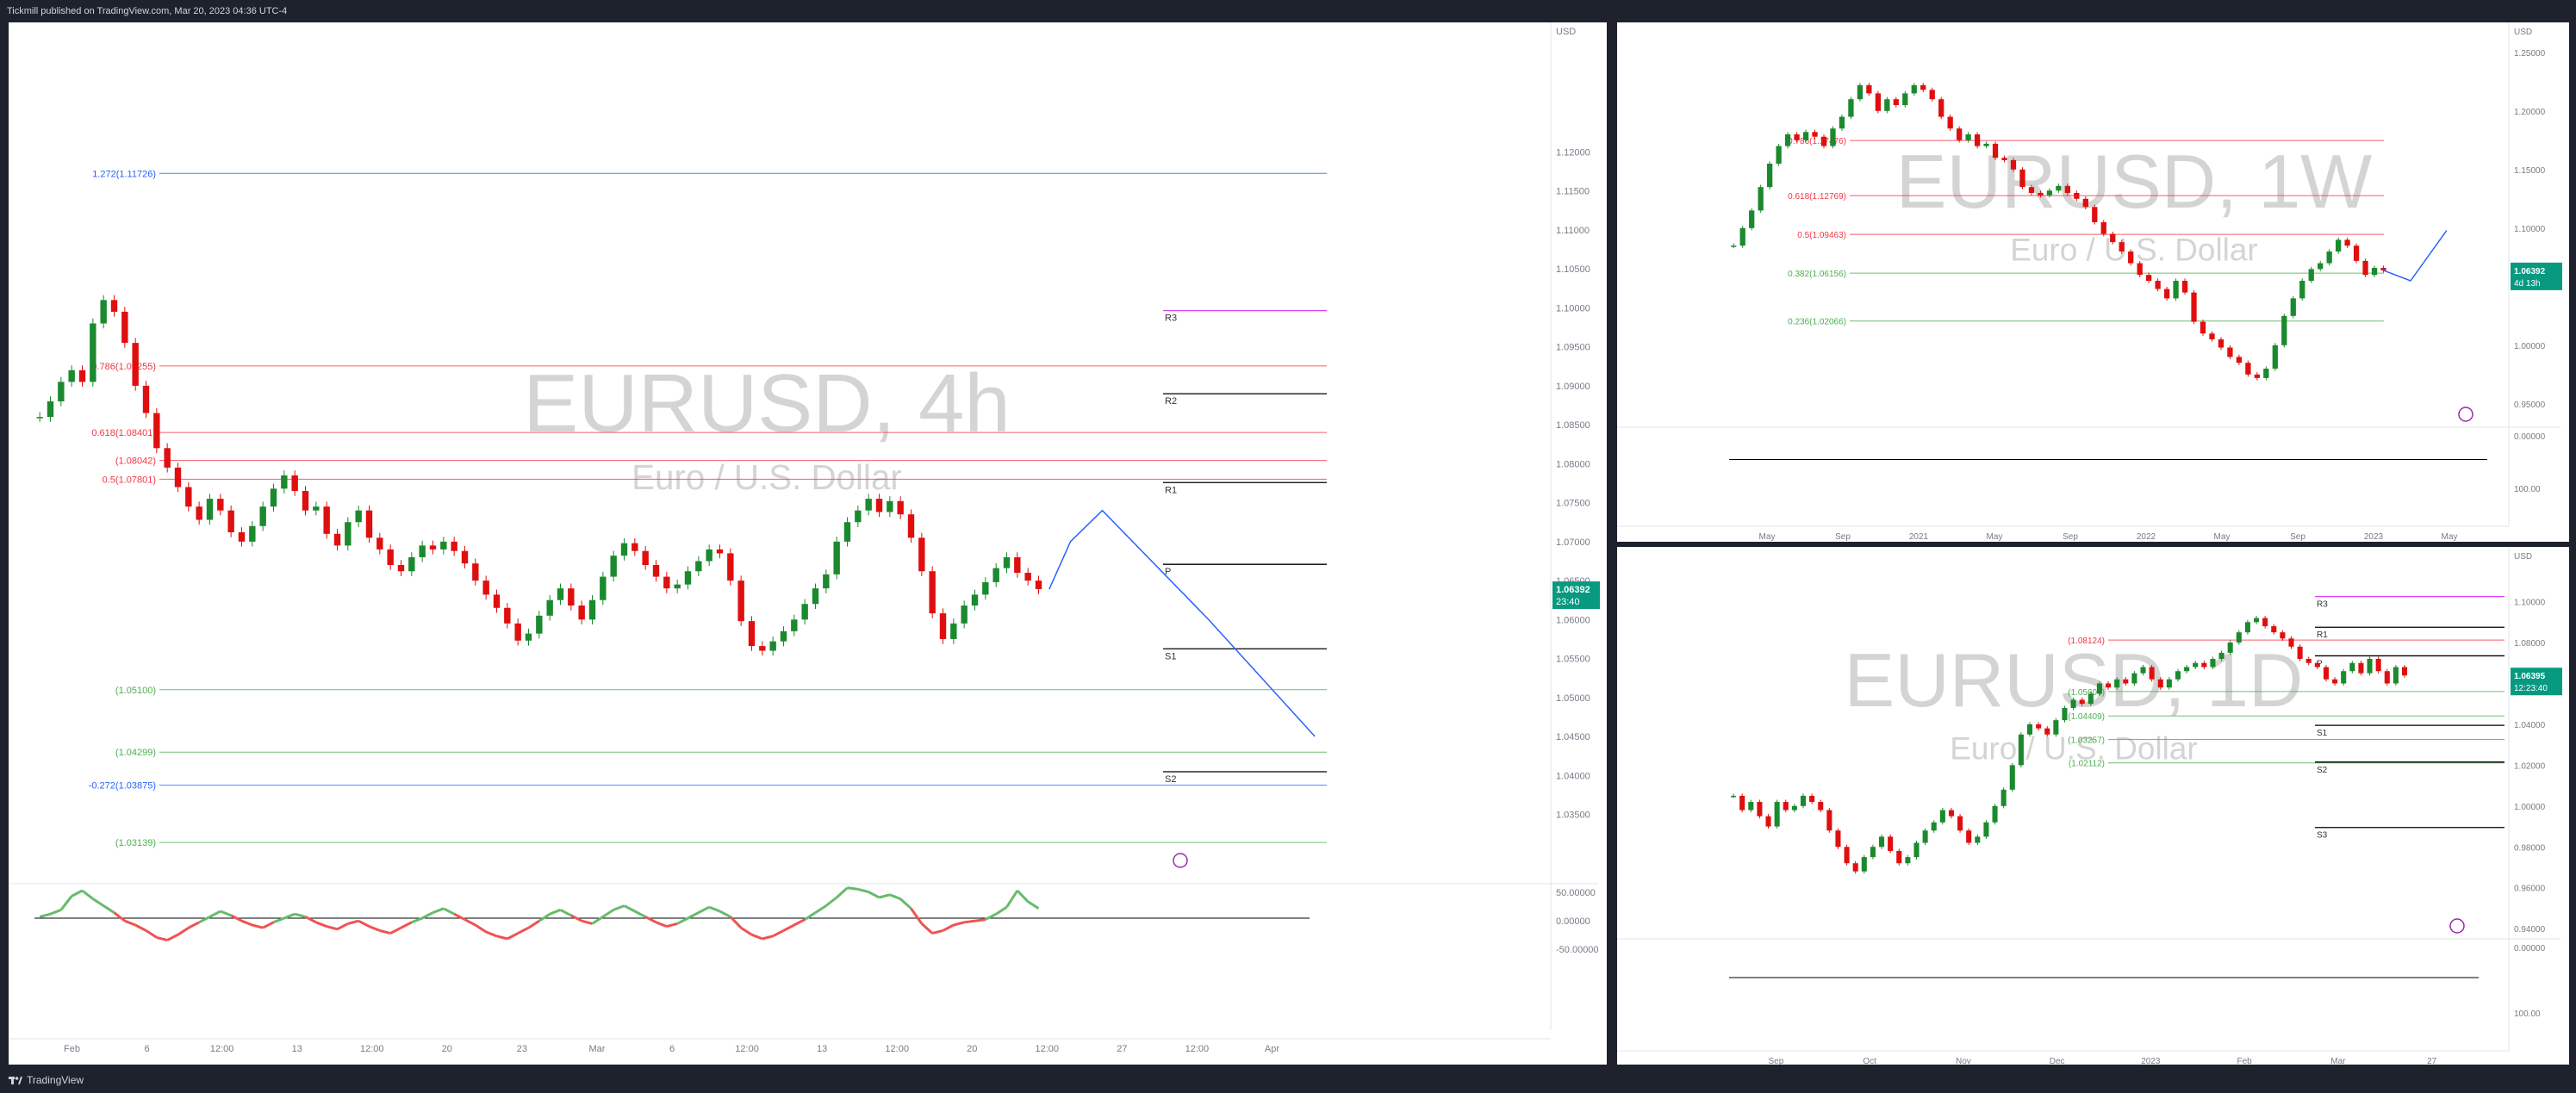 This screenshot has height=1093, width=2576. I want to click on tradingview-brand: TradingView, so click(47, 1080).